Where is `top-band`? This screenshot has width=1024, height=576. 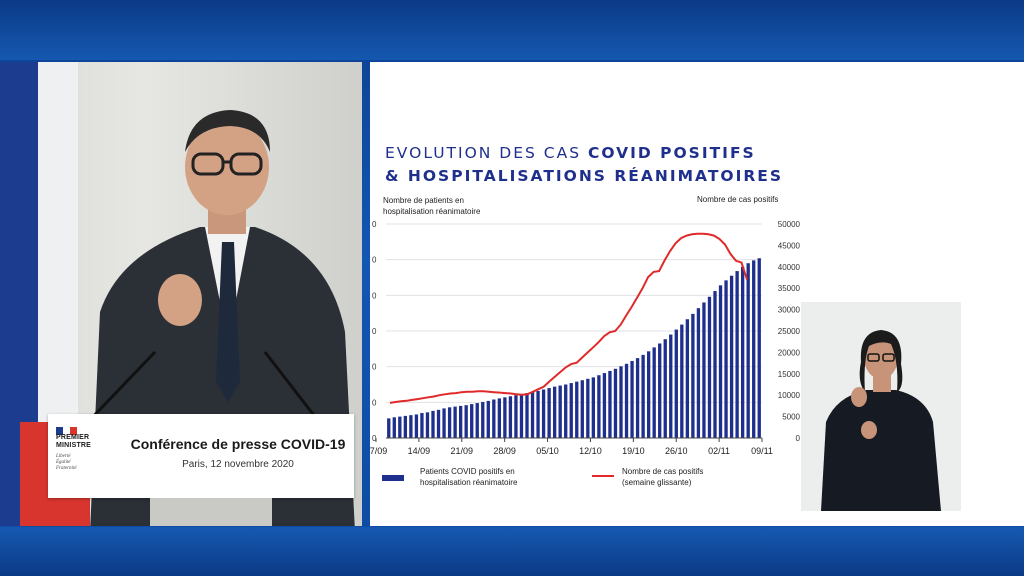
top-band is located at coordinates (512, 30).